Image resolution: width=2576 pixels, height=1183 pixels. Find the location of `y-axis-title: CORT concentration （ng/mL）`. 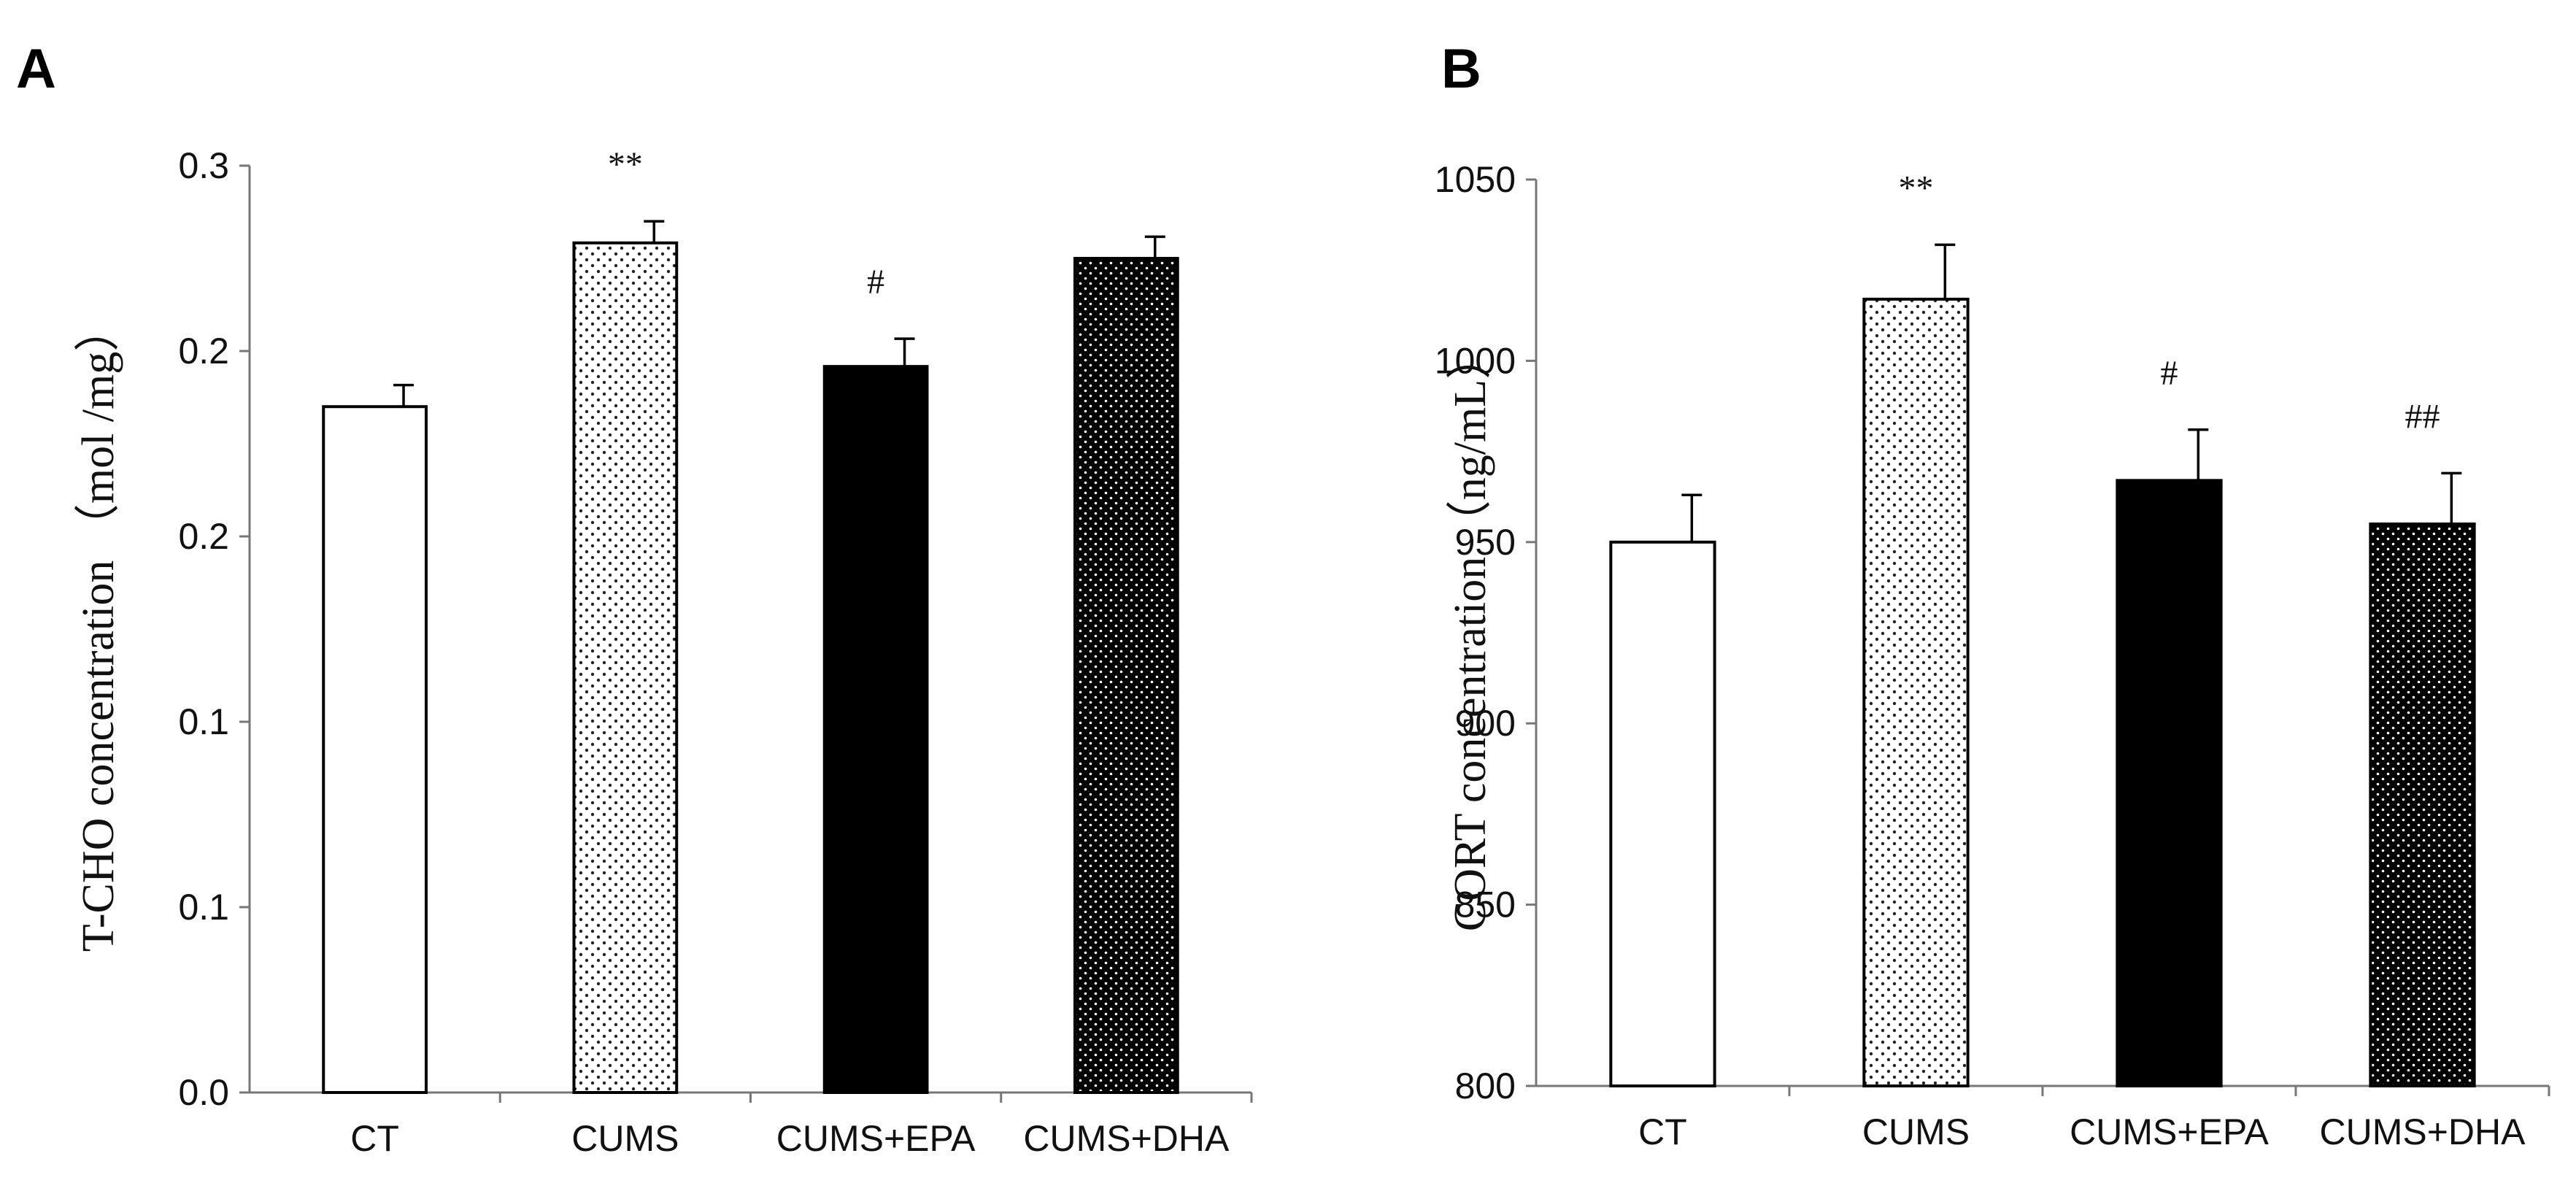

y-axis-title: CORT concentration （ng/mL） is located at coordinates (1470, 632).